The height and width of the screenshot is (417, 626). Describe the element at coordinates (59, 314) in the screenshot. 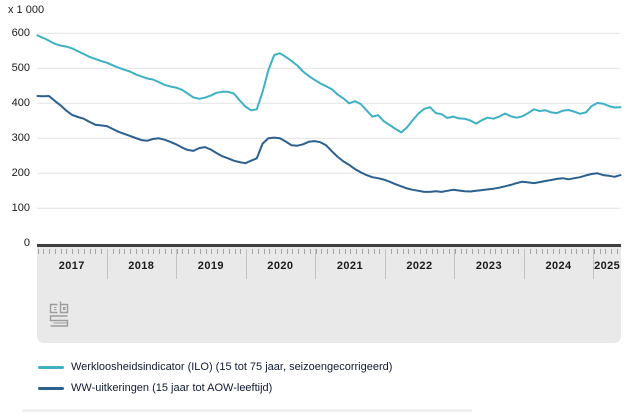

I see `cbs-logo-icon` at that location.